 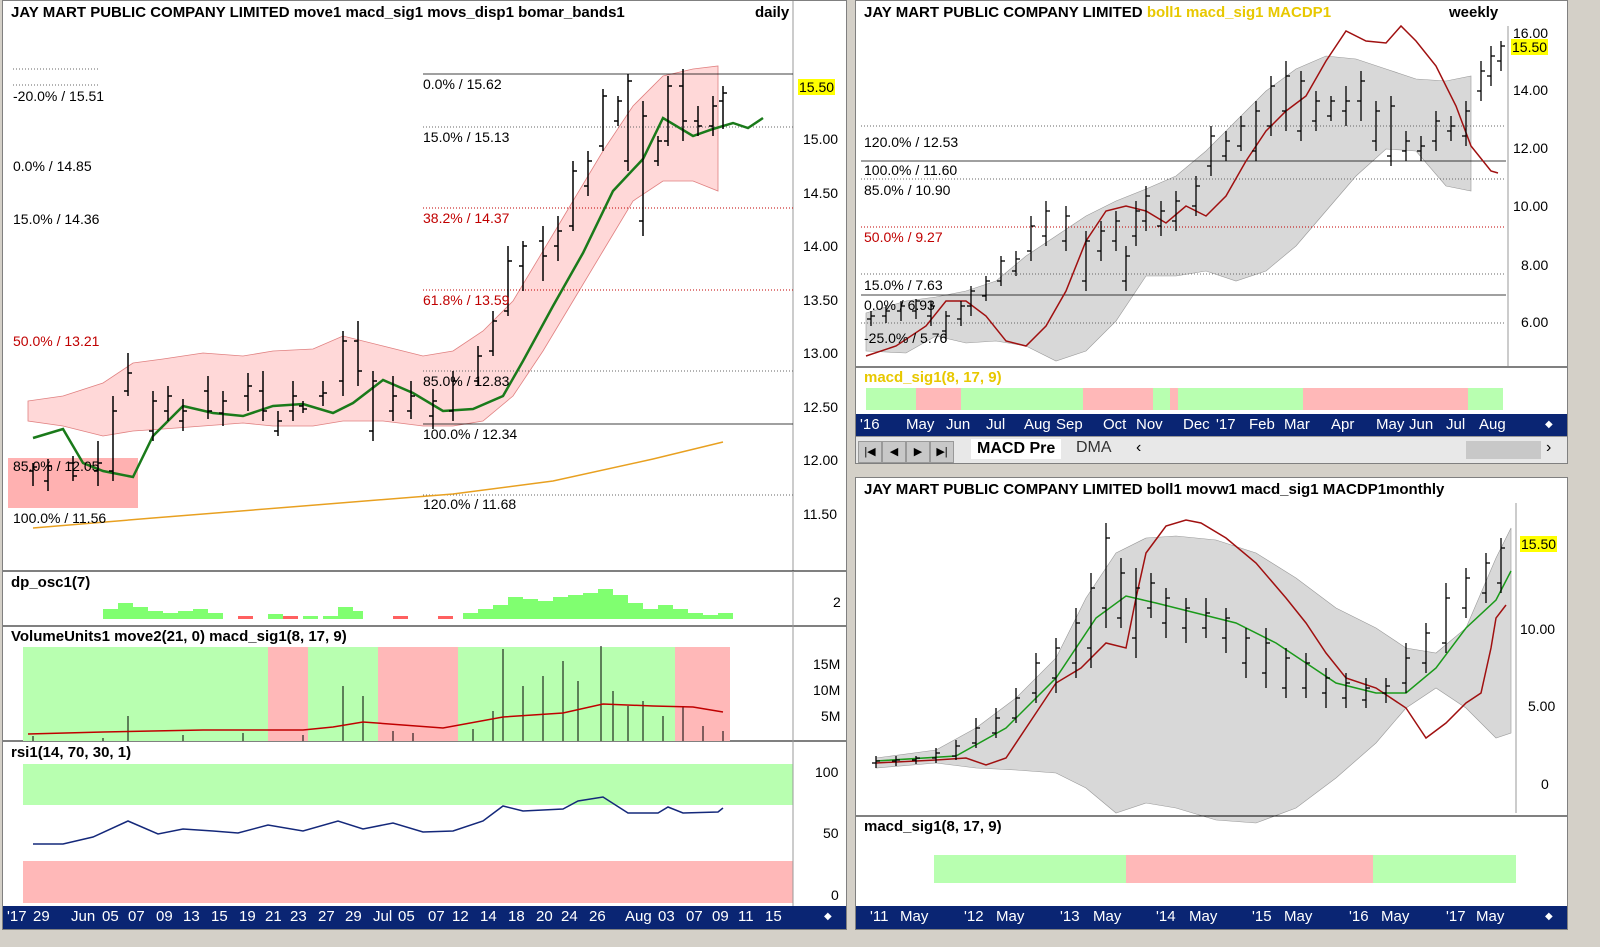 I want to click on next-icon: ▶, so click(x=918, y=452).